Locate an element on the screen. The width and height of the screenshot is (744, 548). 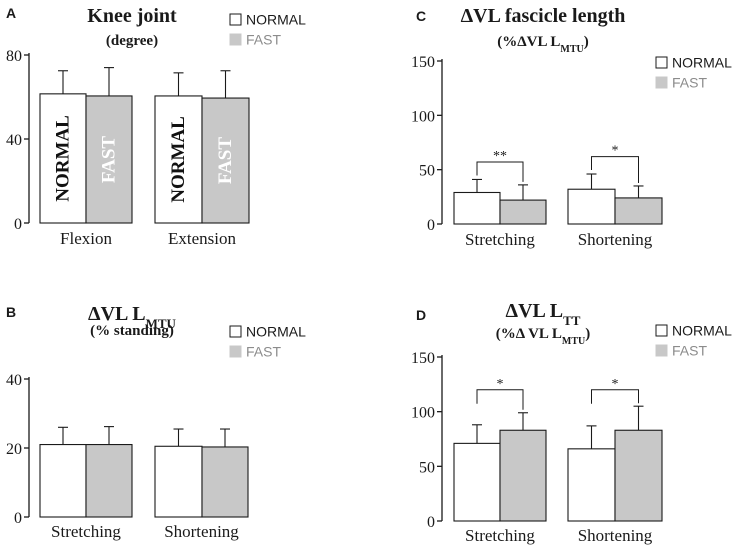
chart-subtitle: (degree) is located at coordinates (132, 41).